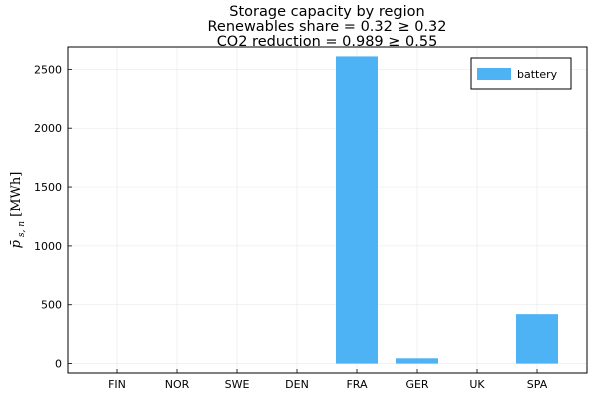  Describe the element at coordinates (494, 74) in the screenshot. I see `legend-swatch-battery` at that location.